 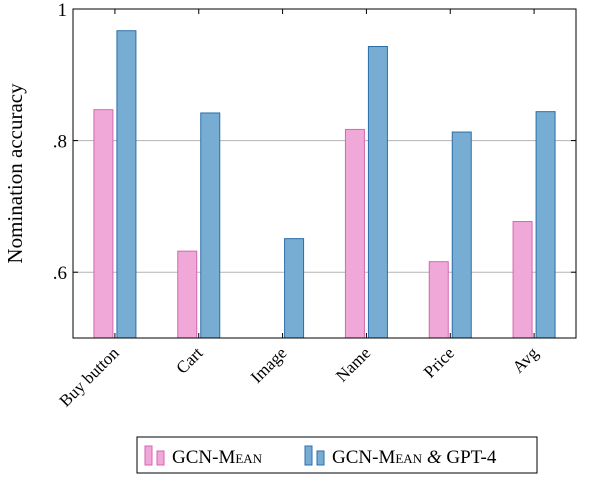 I want to click on x-tick-label: Avg, so click(x=526, y=360).